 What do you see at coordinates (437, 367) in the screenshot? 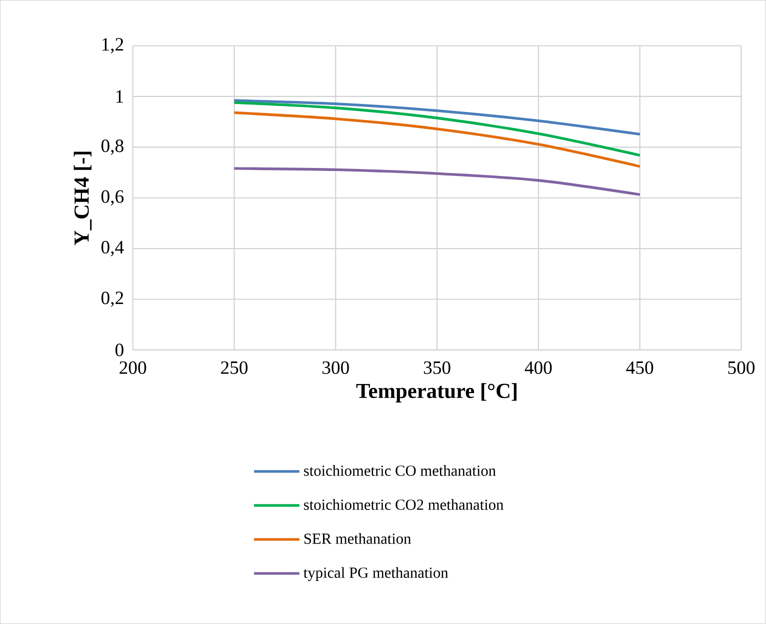
I see `x-tick-label: 350` at bounding box center [437, 367].